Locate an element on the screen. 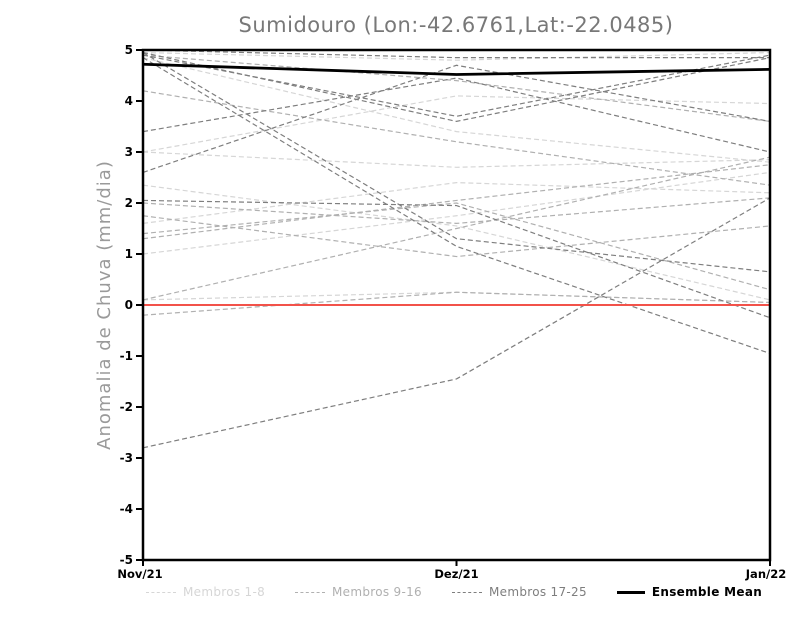 This screenshot has height=618, width=800. legend-swatch-ensemble-mean is located at coordinates (630, 592).